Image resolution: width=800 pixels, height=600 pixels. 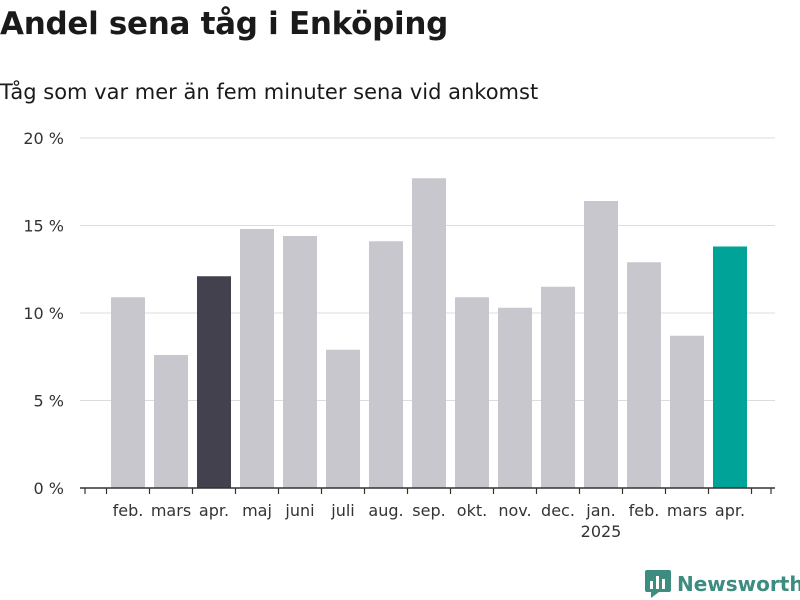 What do you see at coordinates (224, 24) in the screenshot?
I see `chart-title: Andel sena tåg i Enköping` at bounding box center [224, 24].